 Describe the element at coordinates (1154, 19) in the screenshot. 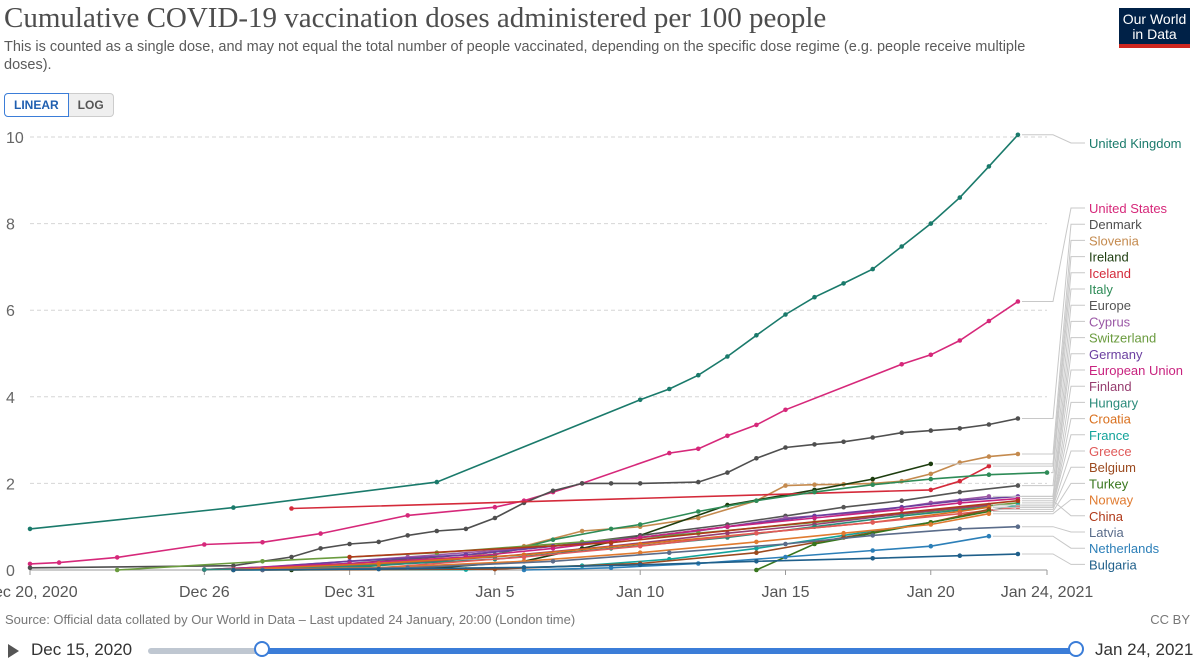

I see `logo-line-1: Our World` at that location.